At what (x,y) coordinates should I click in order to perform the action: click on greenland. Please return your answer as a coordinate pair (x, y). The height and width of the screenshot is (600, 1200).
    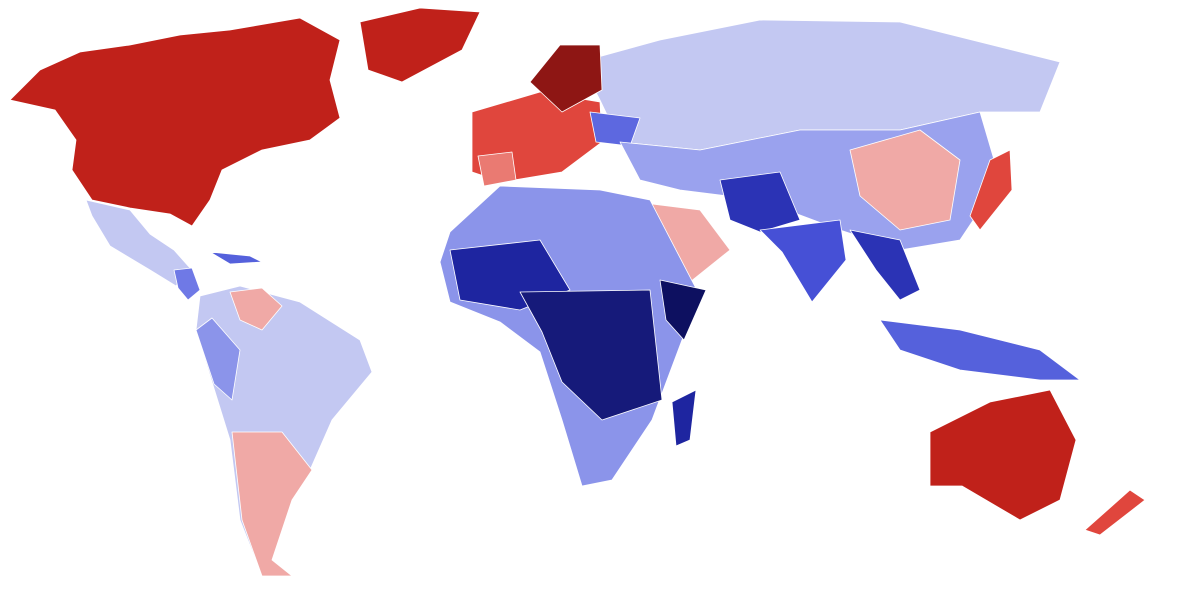
    Looking at the image, I should click on (420, 45).